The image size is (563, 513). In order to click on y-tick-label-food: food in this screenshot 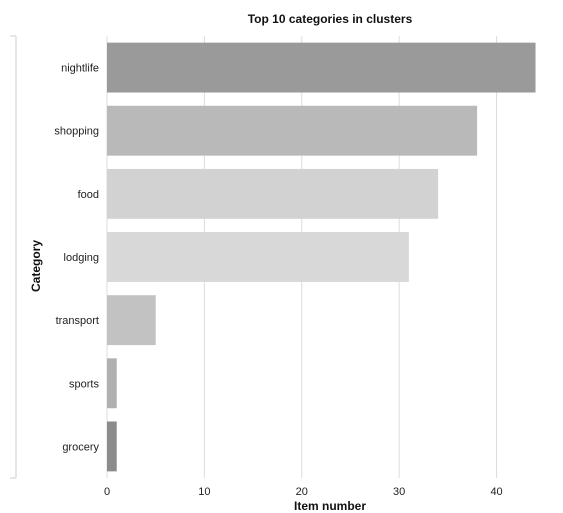, I will do `click(88, 195)`.